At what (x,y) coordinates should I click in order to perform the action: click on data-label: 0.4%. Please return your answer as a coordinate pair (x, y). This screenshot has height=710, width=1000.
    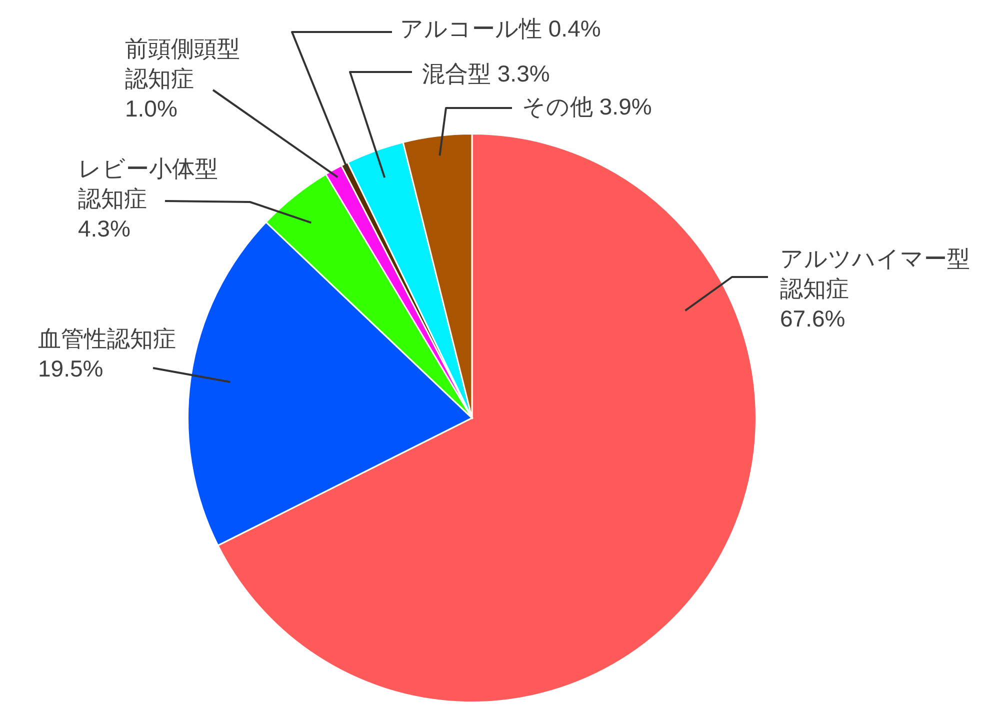
    Looking at the image, I should click on (574, 28).